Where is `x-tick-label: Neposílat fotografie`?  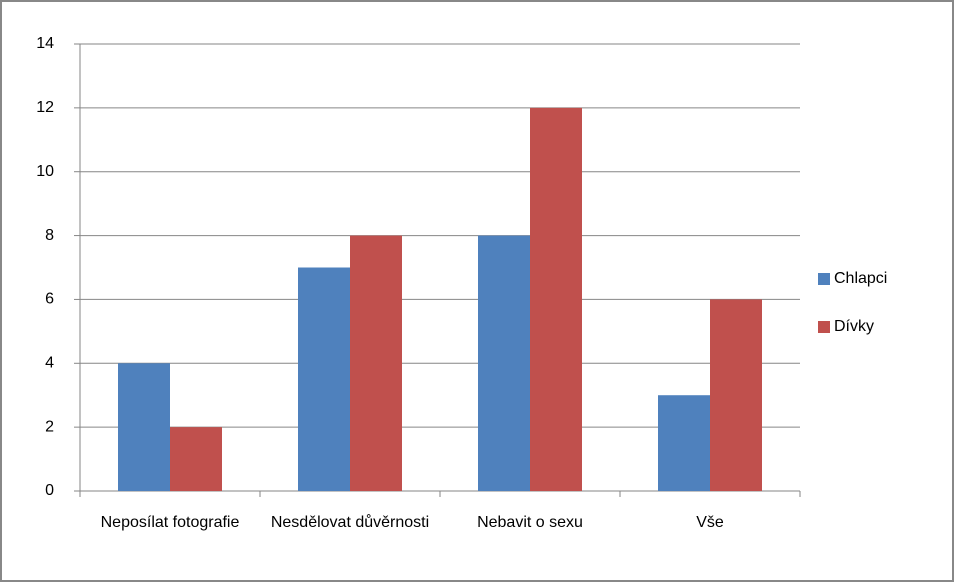
x-tick-label: Neposílat fotografie is located at coordinates (170, 522).